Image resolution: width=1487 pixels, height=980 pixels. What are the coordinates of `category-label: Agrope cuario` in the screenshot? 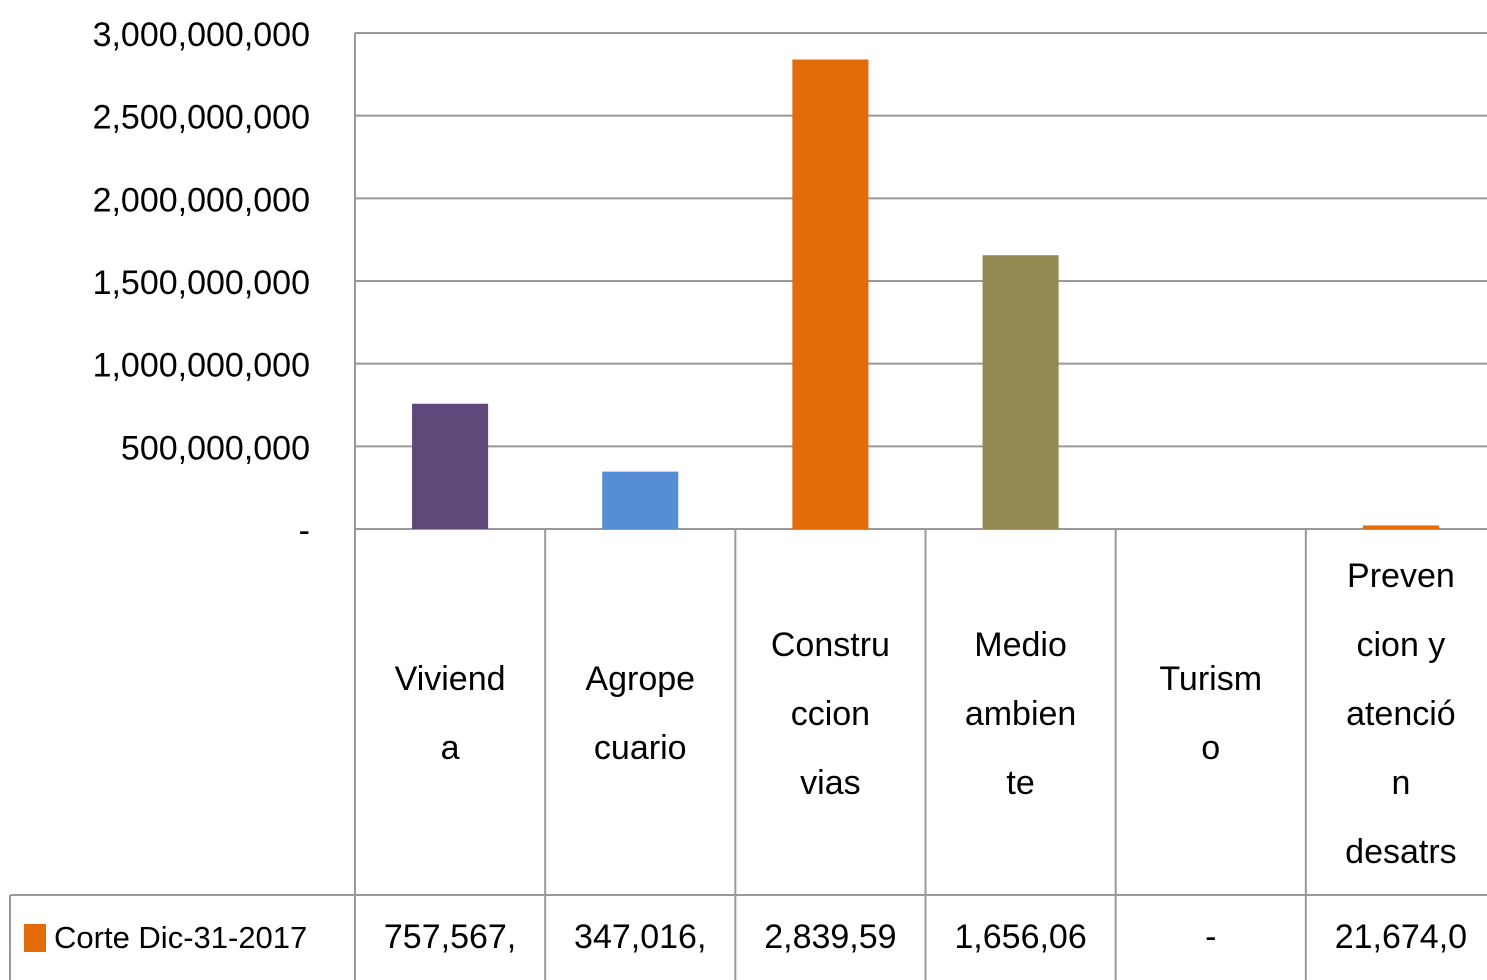 It's located at (640, 713).